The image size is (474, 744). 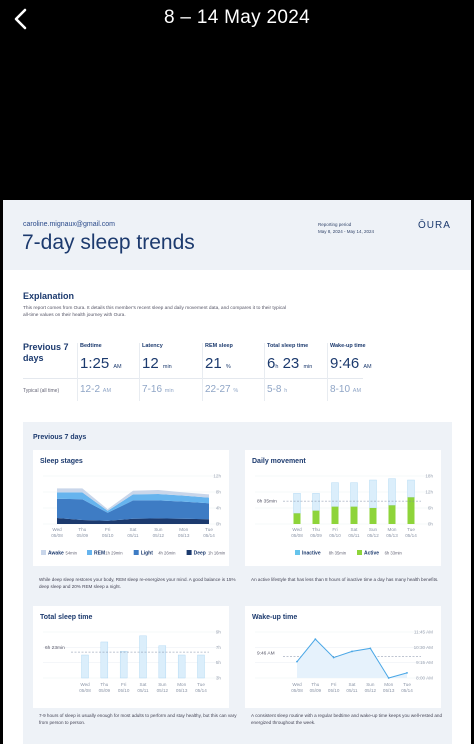 I want to click on stat-label: Bedtime, so click(x=91, y=346).